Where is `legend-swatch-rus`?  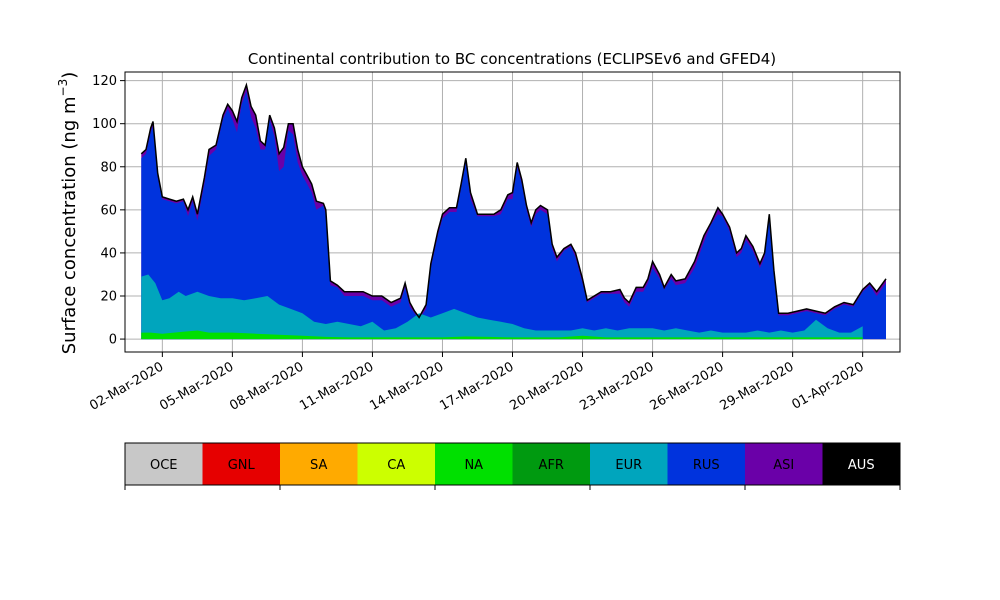 legend-swatch-rus is located at coordinates (706, 464).